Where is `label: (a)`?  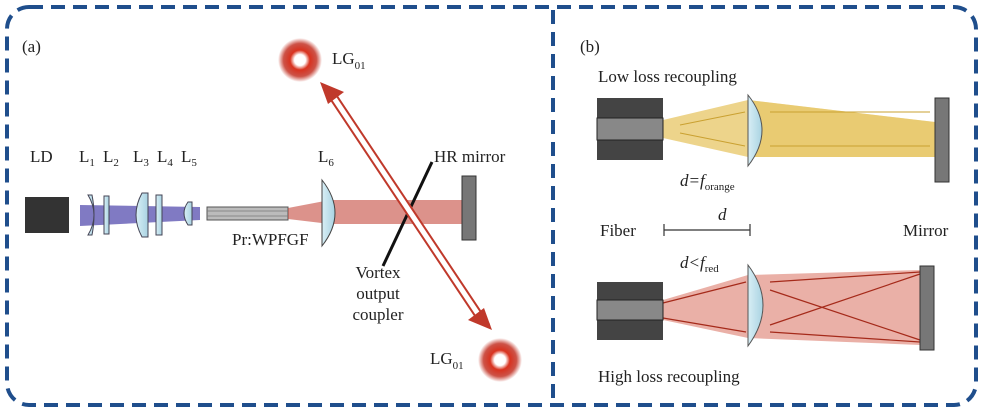 label: (a) is located at coordinates (31, 46).